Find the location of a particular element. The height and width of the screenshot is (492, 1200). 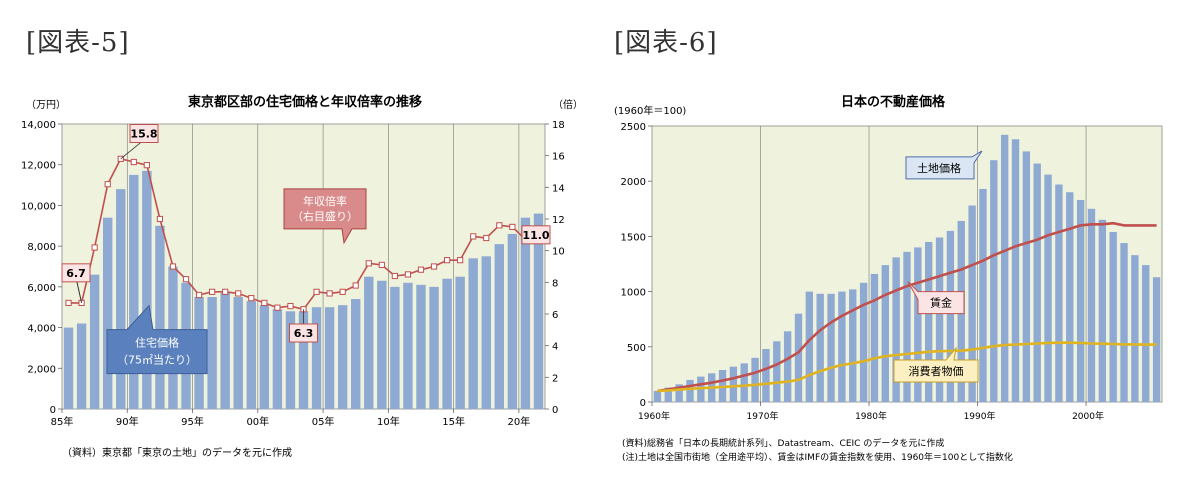

y2-tick-label: 4 is located at coordinates (555, 347).